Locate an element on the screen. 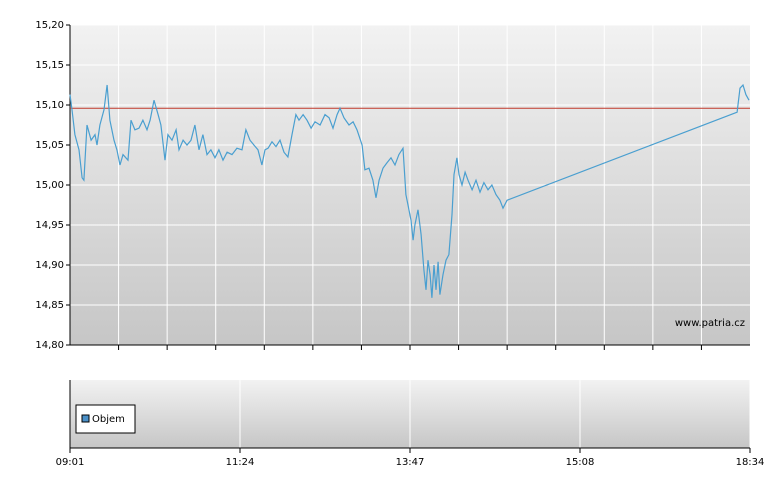 This screenshot has width=780, height=494. y-tick-label: 14,95 is located at coordinates (49, 225).